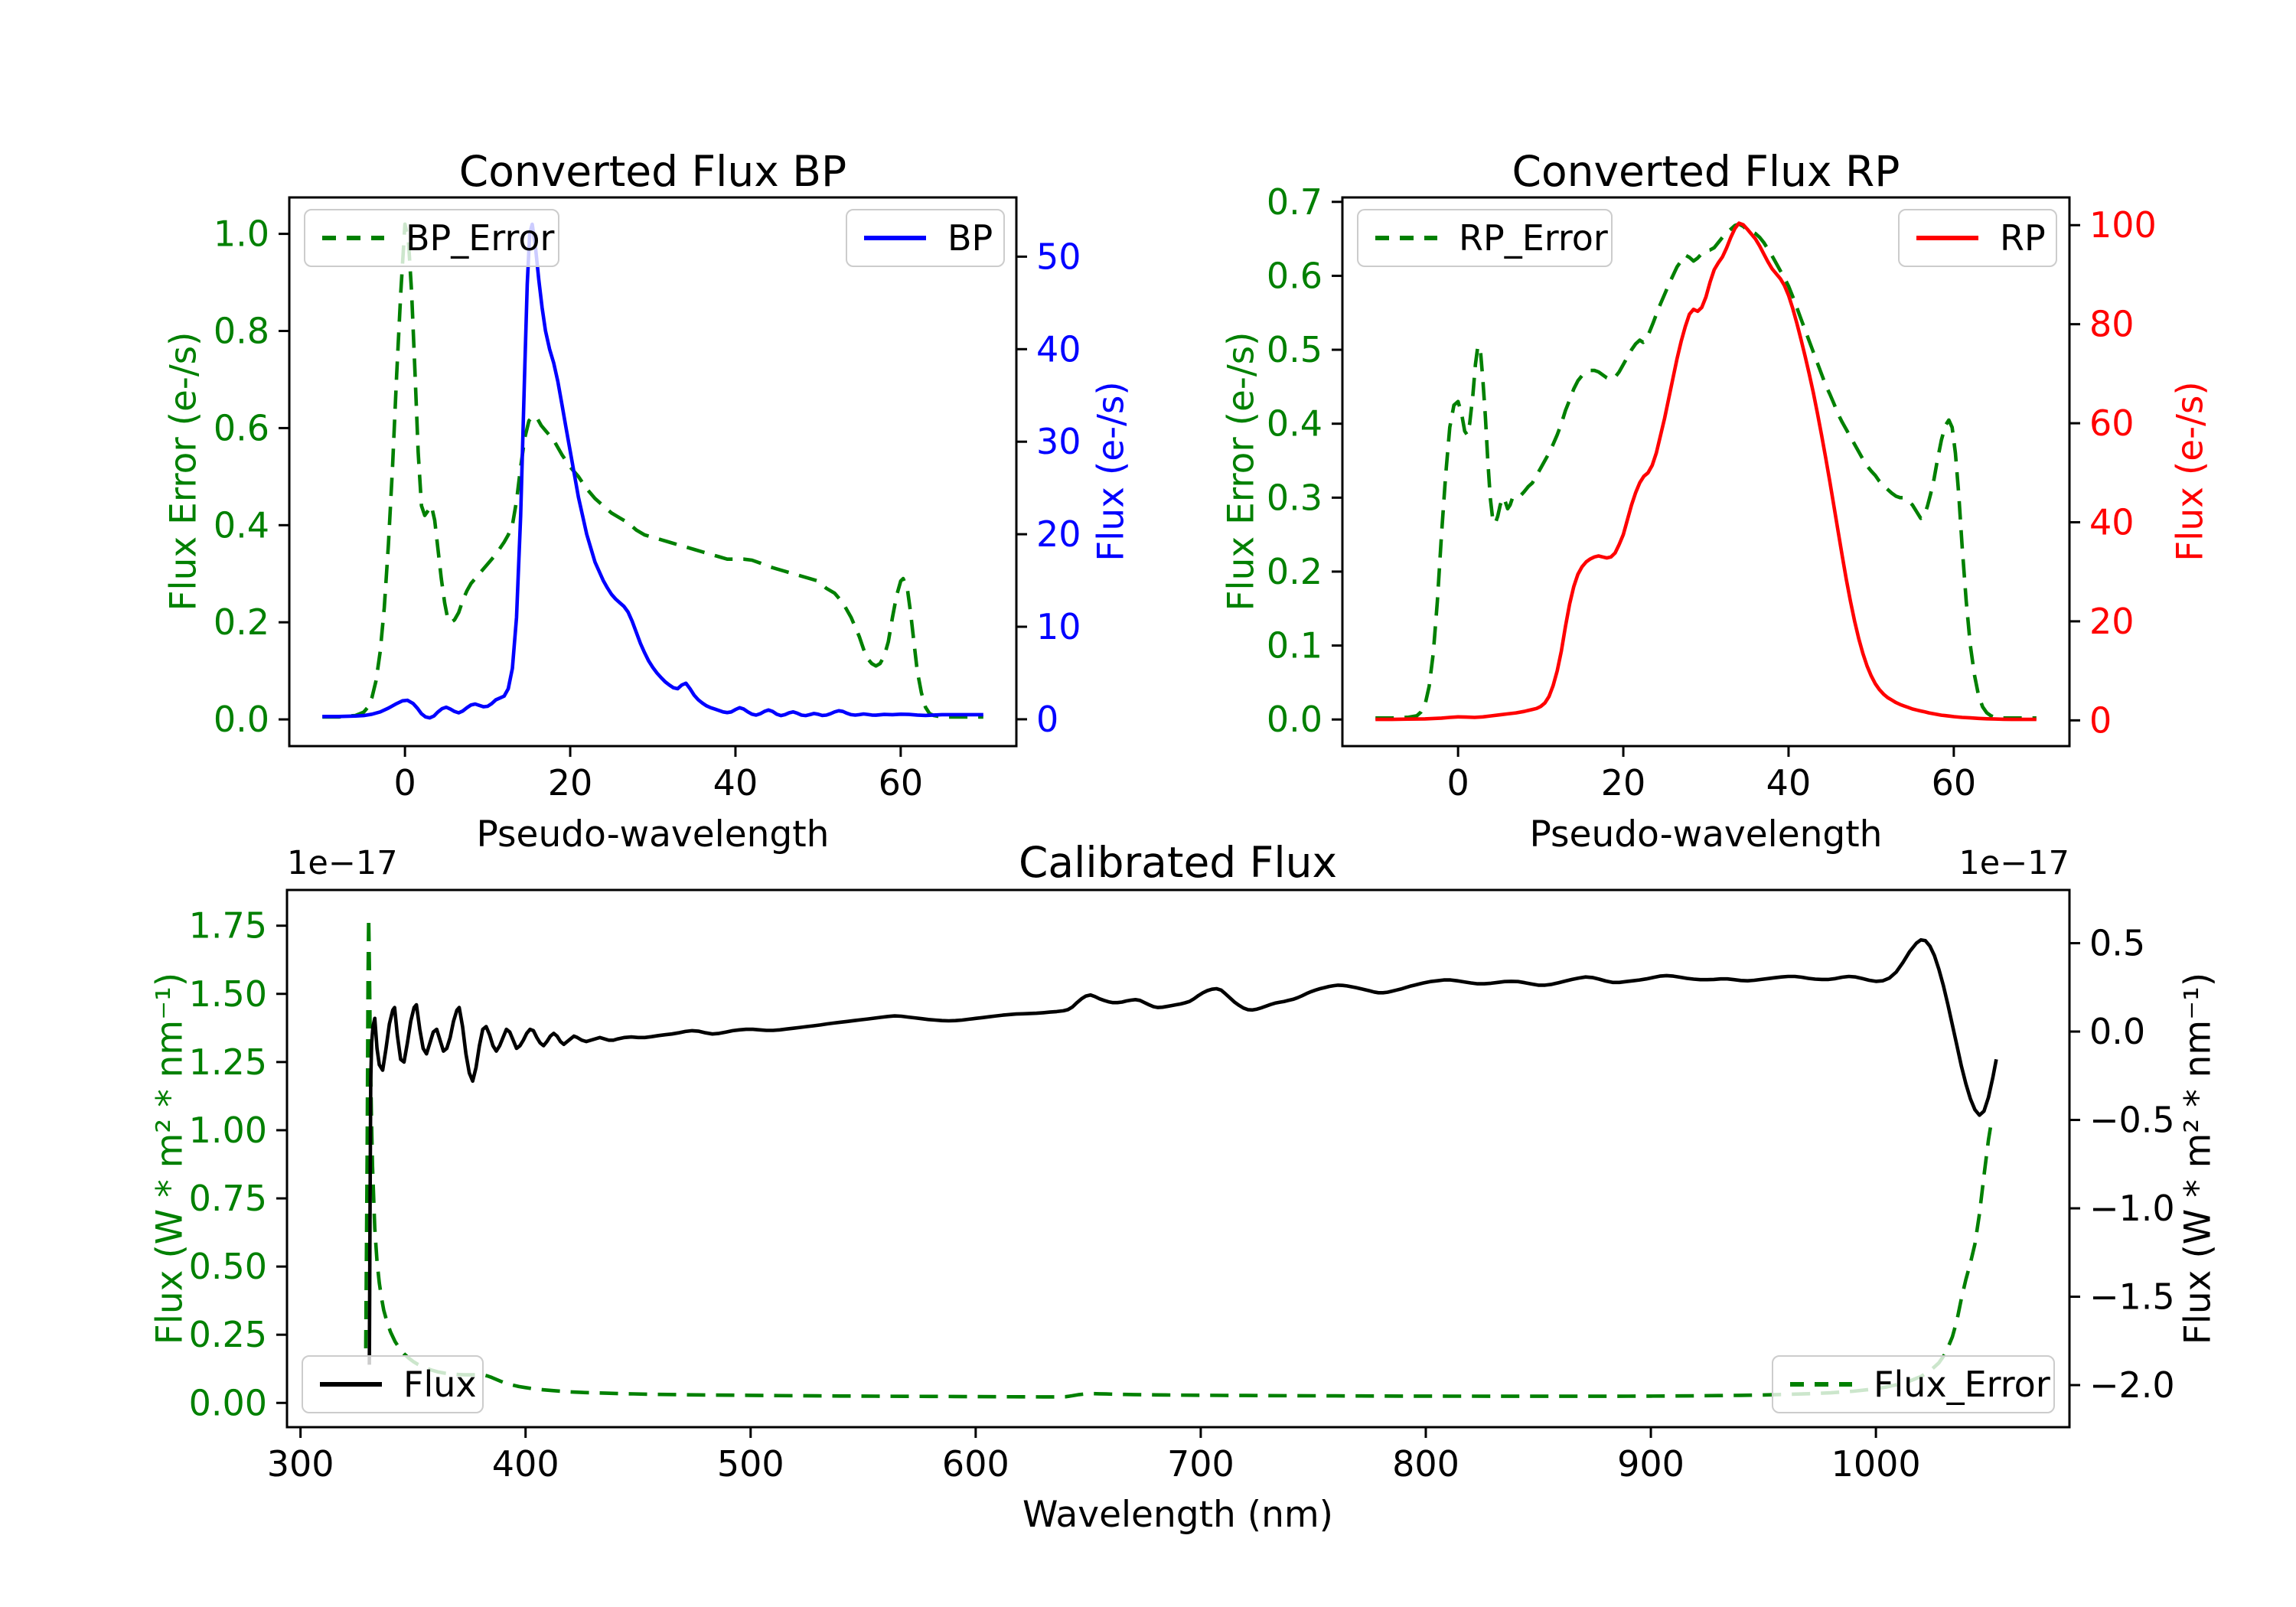 The image size is (2296, 1607). Describe the element at coordinates (228, 926) in the screenshot. I see `calibrated-flux-y-left-tick-label: 1.75` at that location.